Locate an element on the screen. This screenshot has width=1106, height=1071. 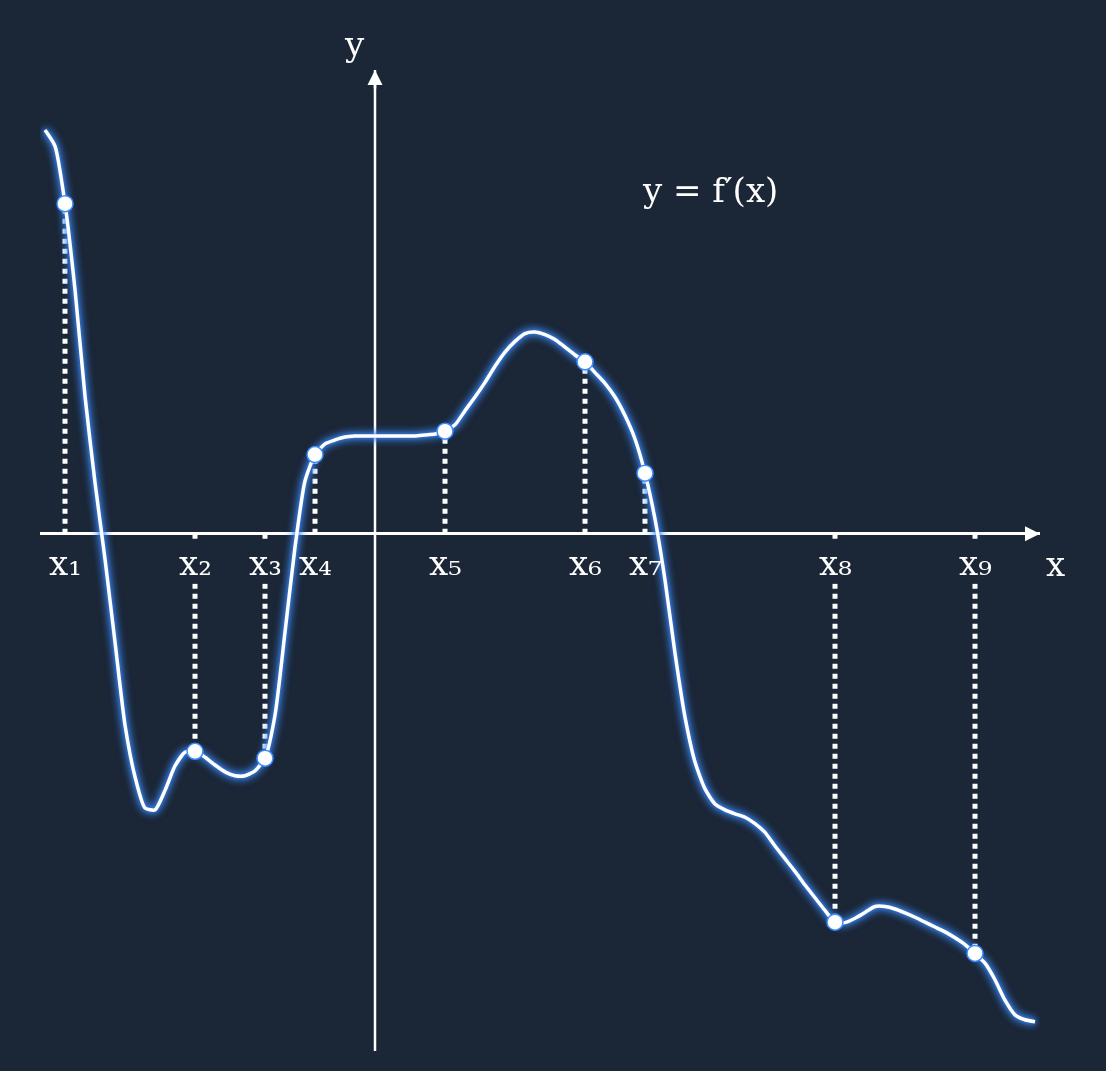
x-tick-label: x₂ is located at coordinates (195, 563).